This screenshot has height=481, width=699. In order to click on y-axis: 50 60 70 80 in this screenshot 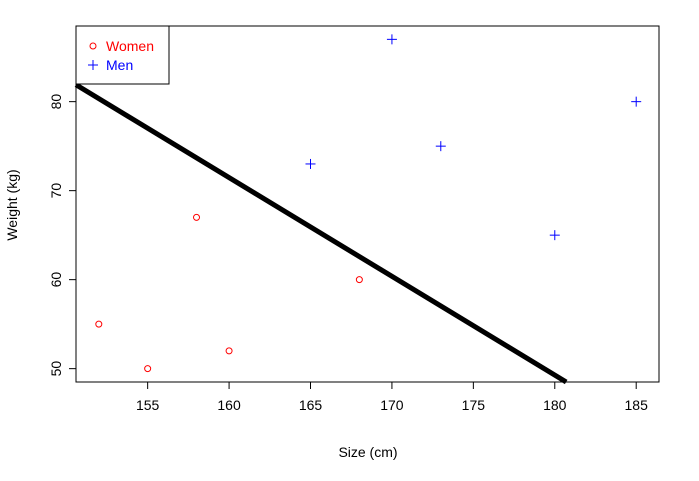, I will do `click(62, 235)`.